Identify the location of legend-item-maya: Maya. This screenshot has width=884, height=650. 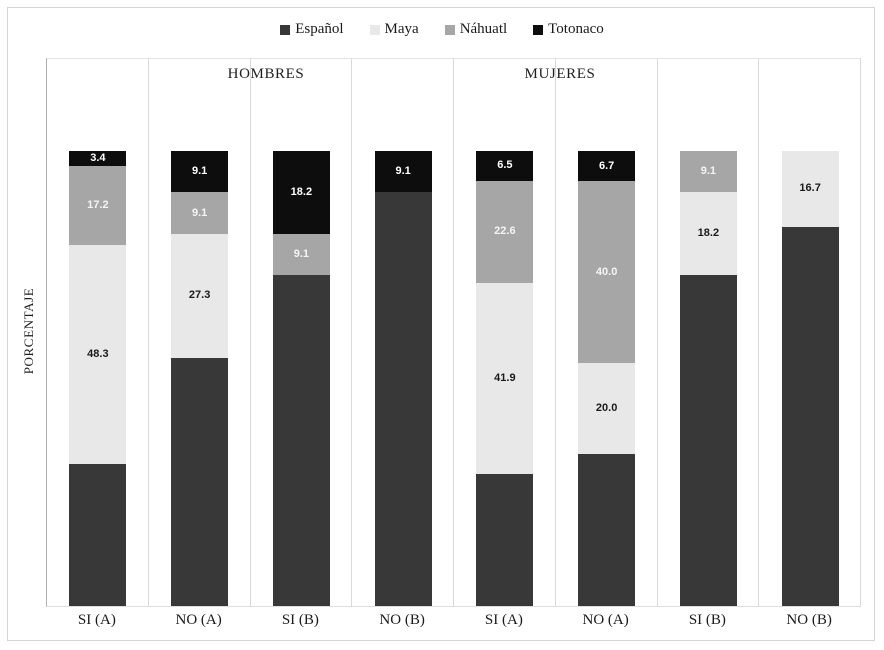
(394, 29).